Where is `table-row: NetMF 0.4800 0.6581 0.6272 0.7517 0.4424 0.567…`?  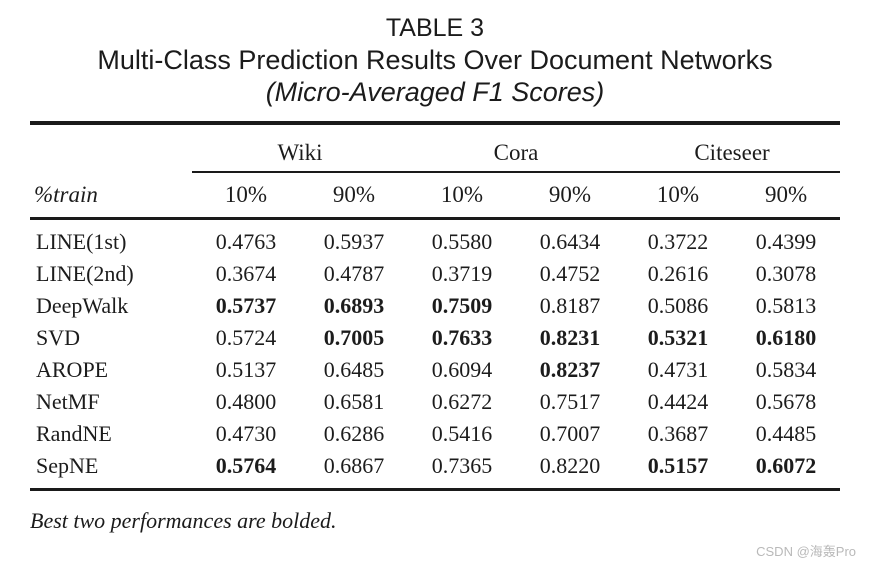 table-row: NetMF 0.4800 0.6581 0.6272 0.7517 0.4424 0.567… is located at coordinates (435, 402).